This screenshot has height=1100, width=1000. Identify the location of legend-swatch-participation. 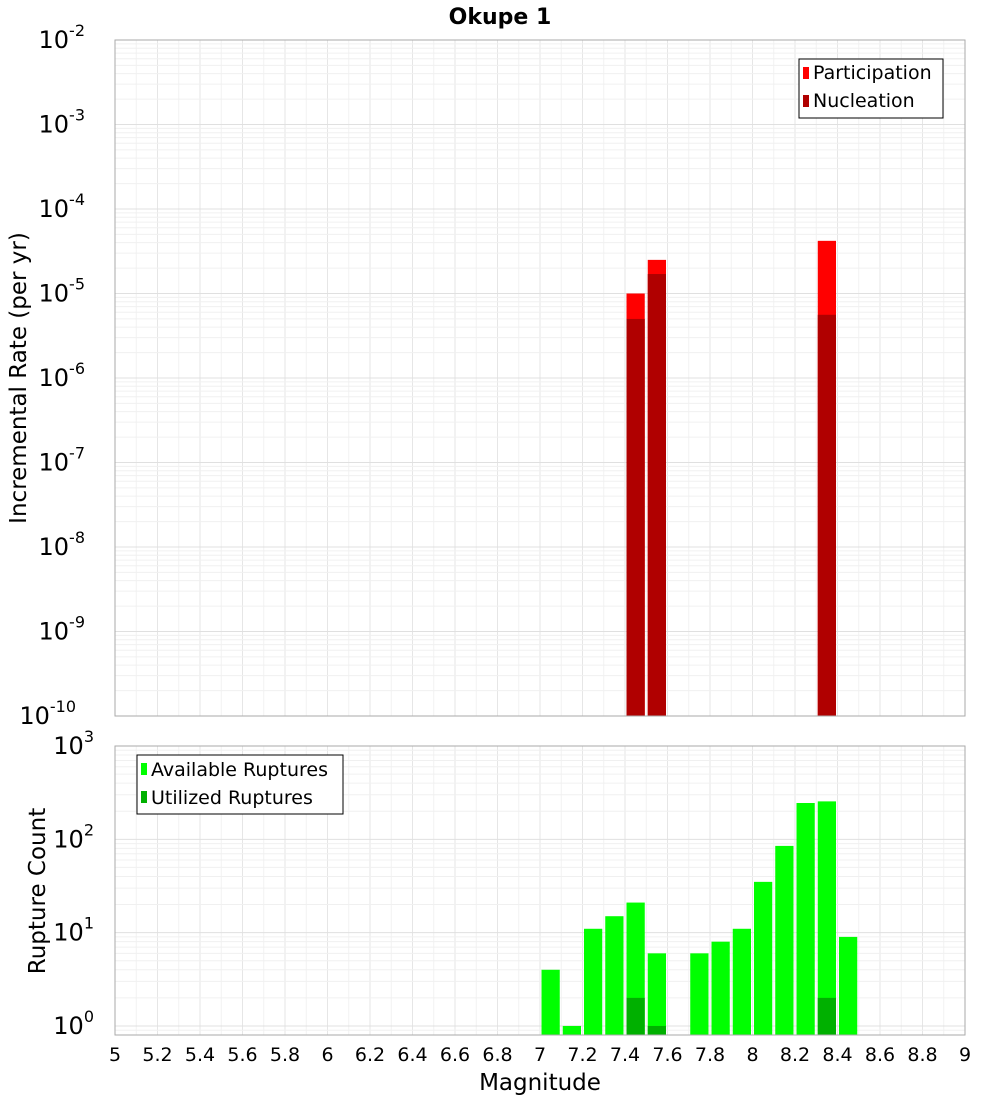
(806, 73).